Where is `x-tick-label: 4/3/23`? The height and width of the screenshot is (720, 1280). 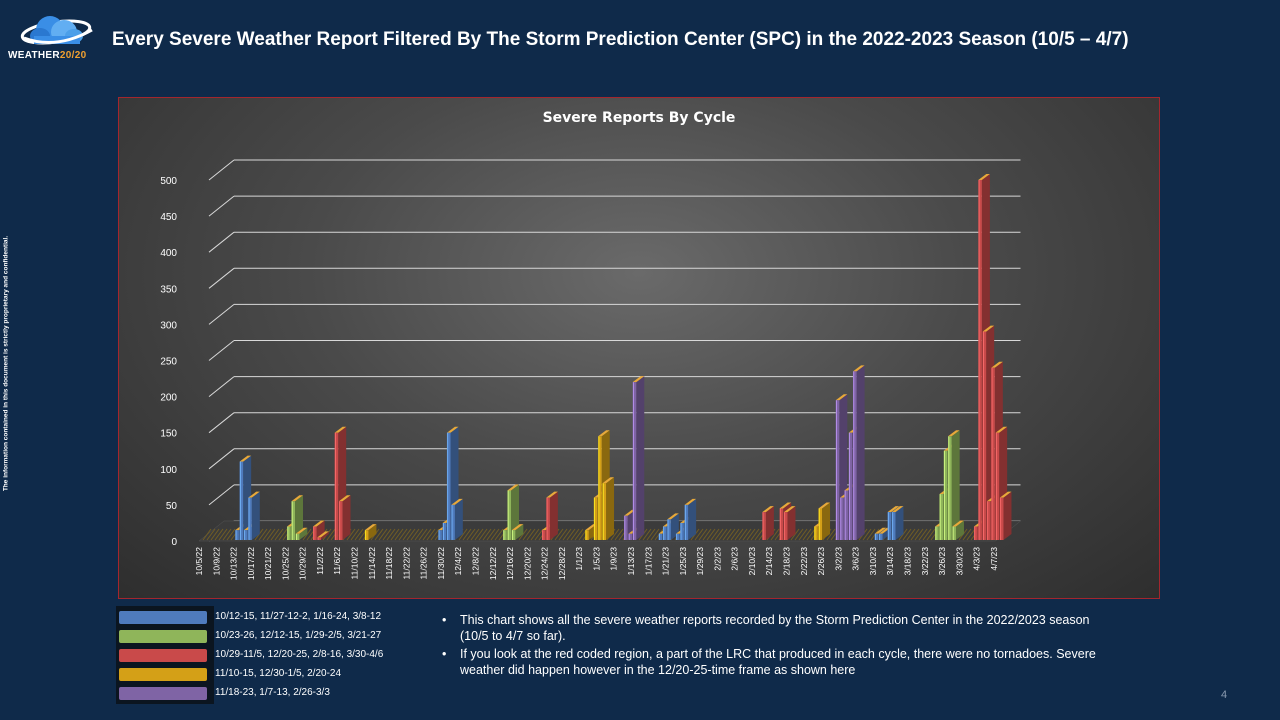
x-tick-label: 4/3/23 is located at coordinates (977, 559).